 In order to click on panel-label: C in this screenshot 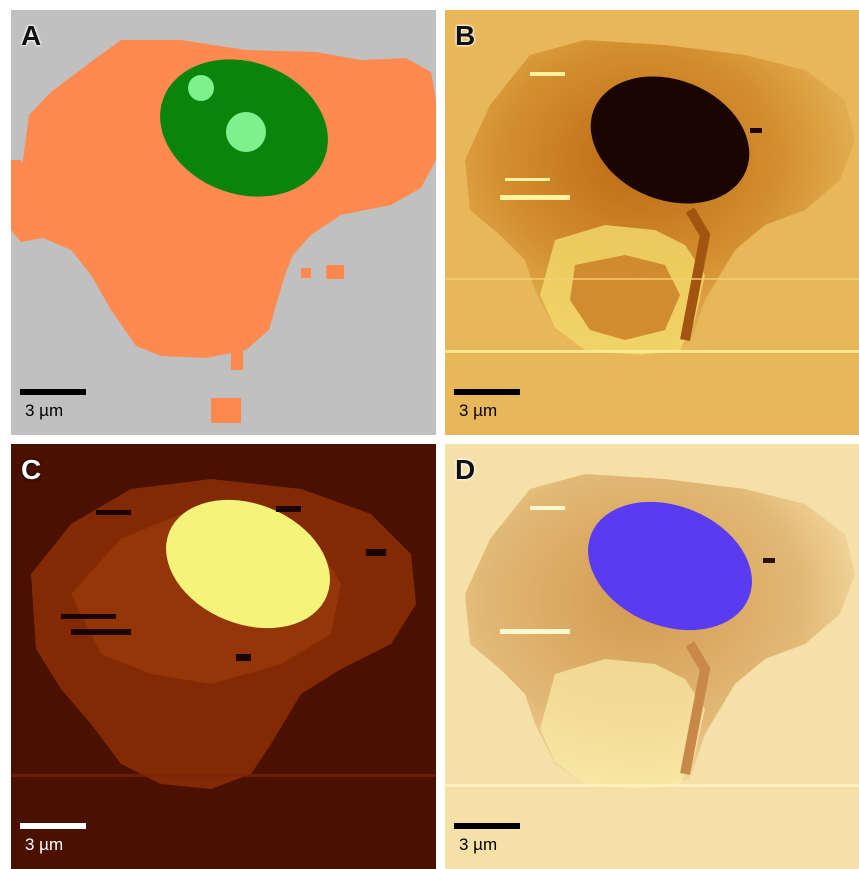, I will do `click(31, 469)`.